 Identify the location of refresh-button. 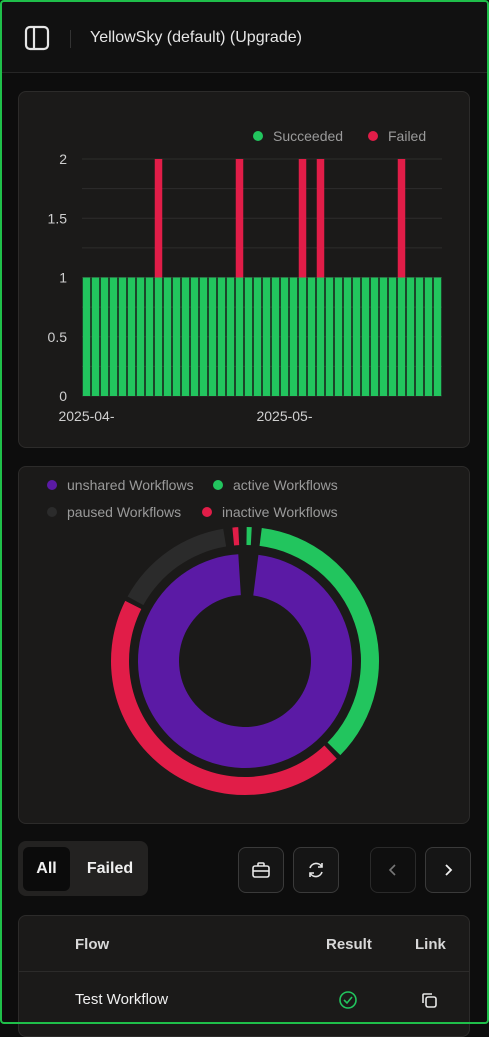
(316, 870).